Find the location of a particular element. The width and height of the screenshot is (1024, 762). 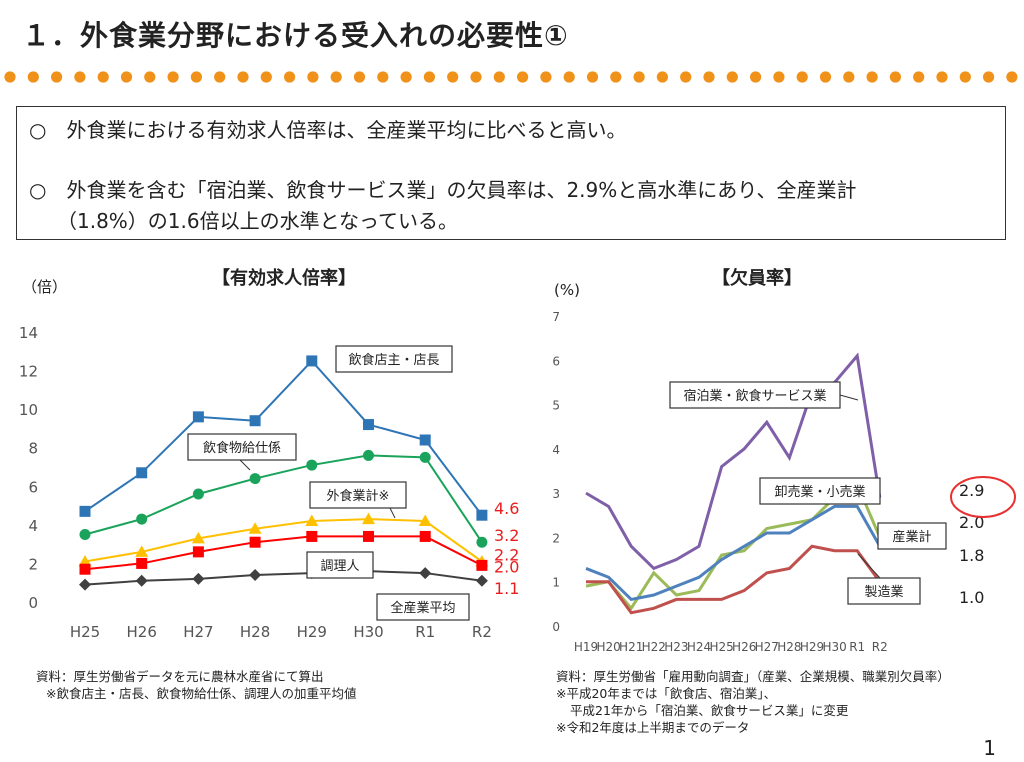

left-note-line-1: 資料：厚生労働省データを元に農林水産省にて算出 is located at coordinates (180, 676).